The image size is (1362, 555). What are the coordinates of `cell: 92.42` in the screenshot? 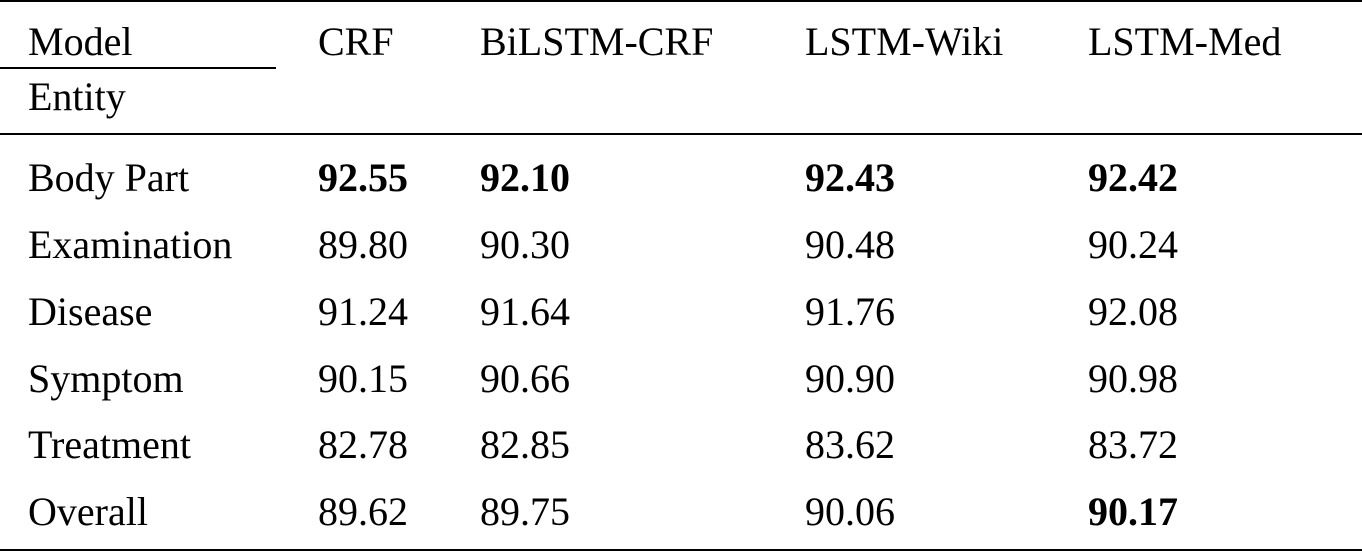 It's located at (1133, 177).